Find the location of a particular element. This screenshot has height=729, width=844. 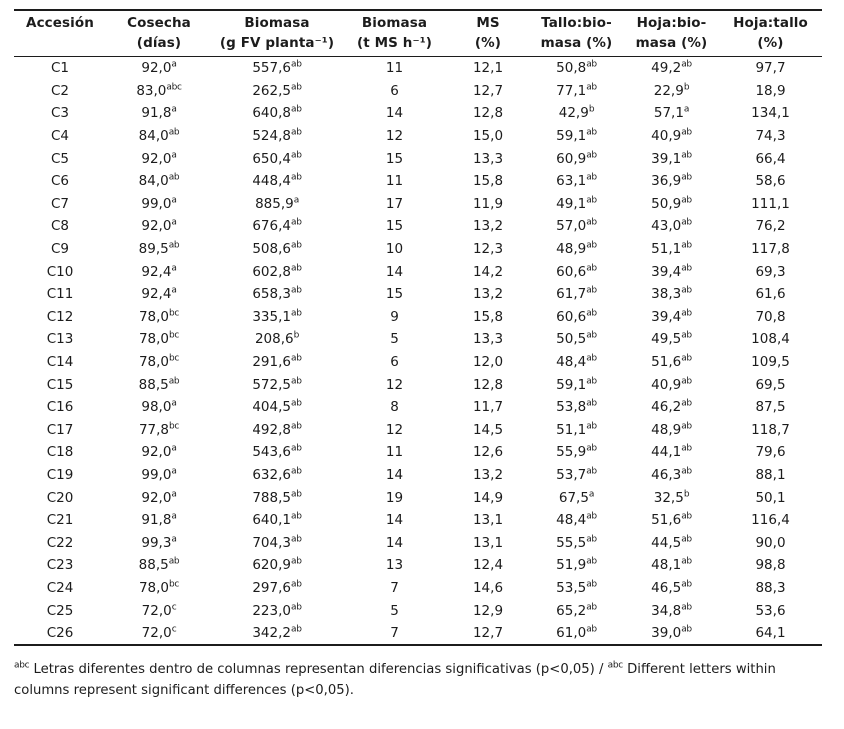

value-cell: 38,3ab is located at coordinates (671, 294).